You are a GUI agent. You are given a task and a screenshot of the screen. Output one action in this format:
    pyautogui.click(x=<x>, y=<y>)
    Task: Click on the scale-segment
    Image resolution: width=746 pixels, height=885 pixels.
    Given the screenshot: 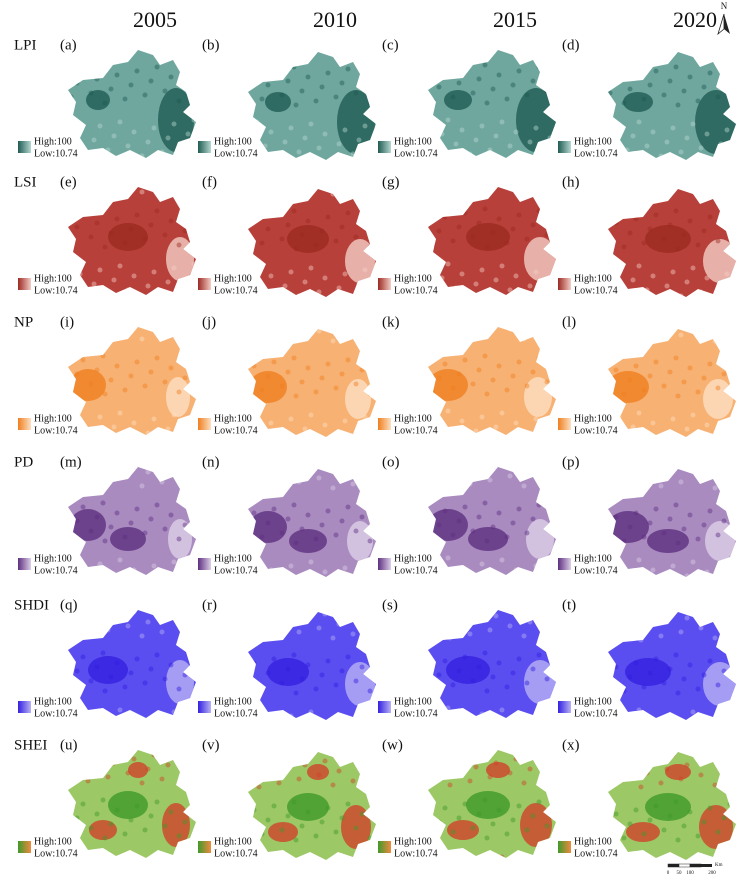 What is the action you would take?
    pyautogui.click(x=701, y=865)
    